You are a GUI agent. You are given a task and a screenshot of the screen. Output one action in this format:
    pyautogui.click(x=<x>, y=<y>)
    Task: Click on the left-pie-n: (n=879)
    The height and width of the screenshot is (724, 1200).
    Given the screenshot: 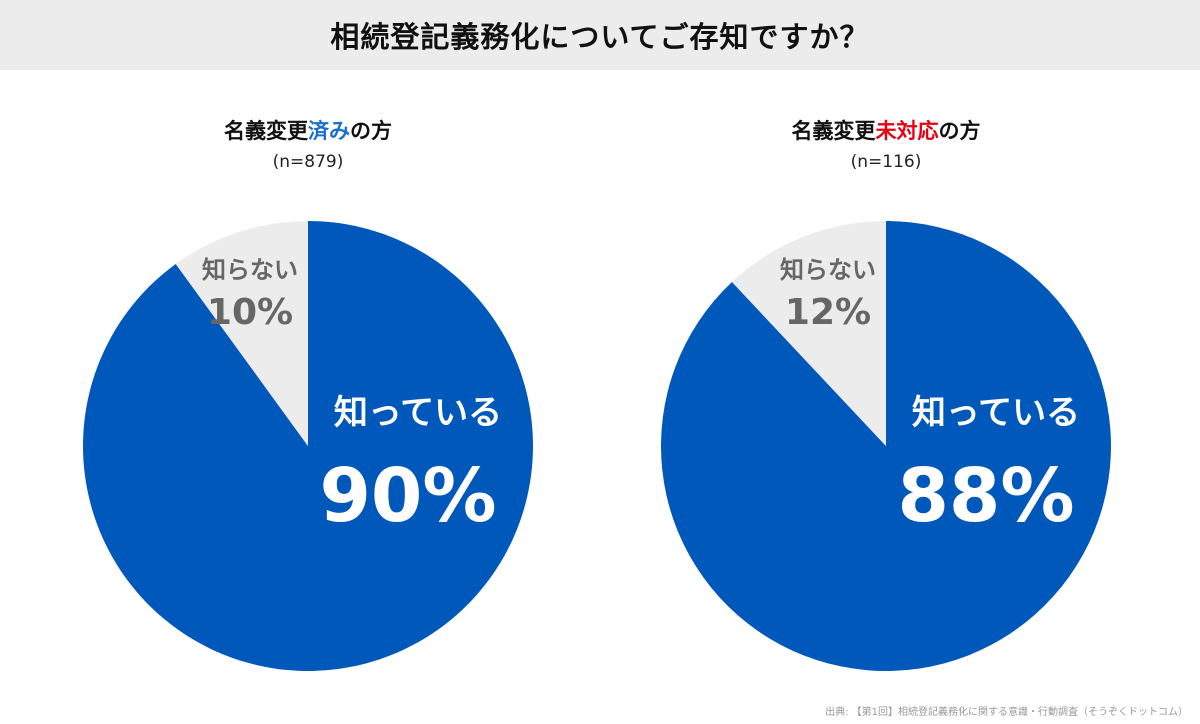 What is the action you would take?
    pyautogui.click(x=308, y=162)
    